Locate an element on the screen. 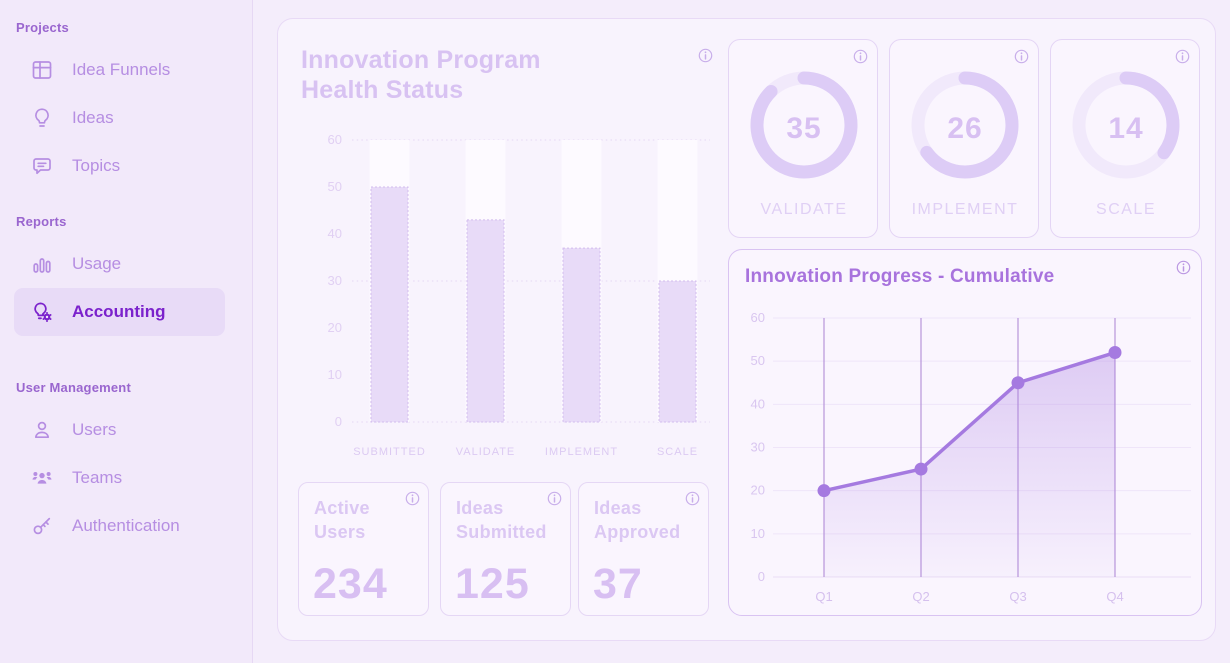 This screenshot has height=663, width=1230. sidebar-item-idea-funnels: Idea Funnels is located at coordinates (119, 70).